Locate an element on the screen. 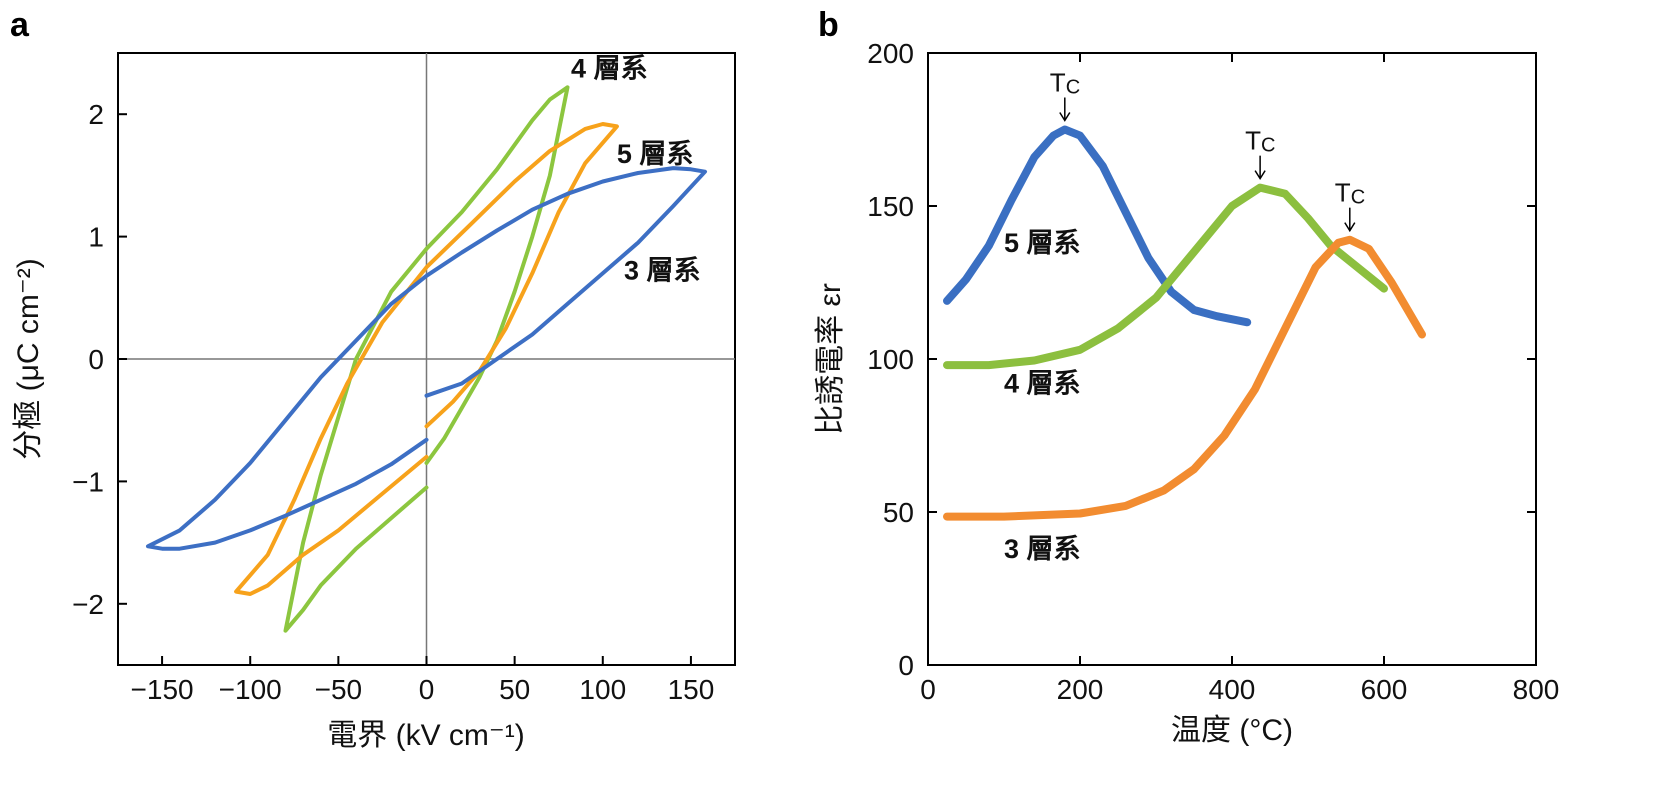 Image resolution: width=1654 pixels, height=797 pixels. y-tick-label: 2 is located at coordinates (96, 114).